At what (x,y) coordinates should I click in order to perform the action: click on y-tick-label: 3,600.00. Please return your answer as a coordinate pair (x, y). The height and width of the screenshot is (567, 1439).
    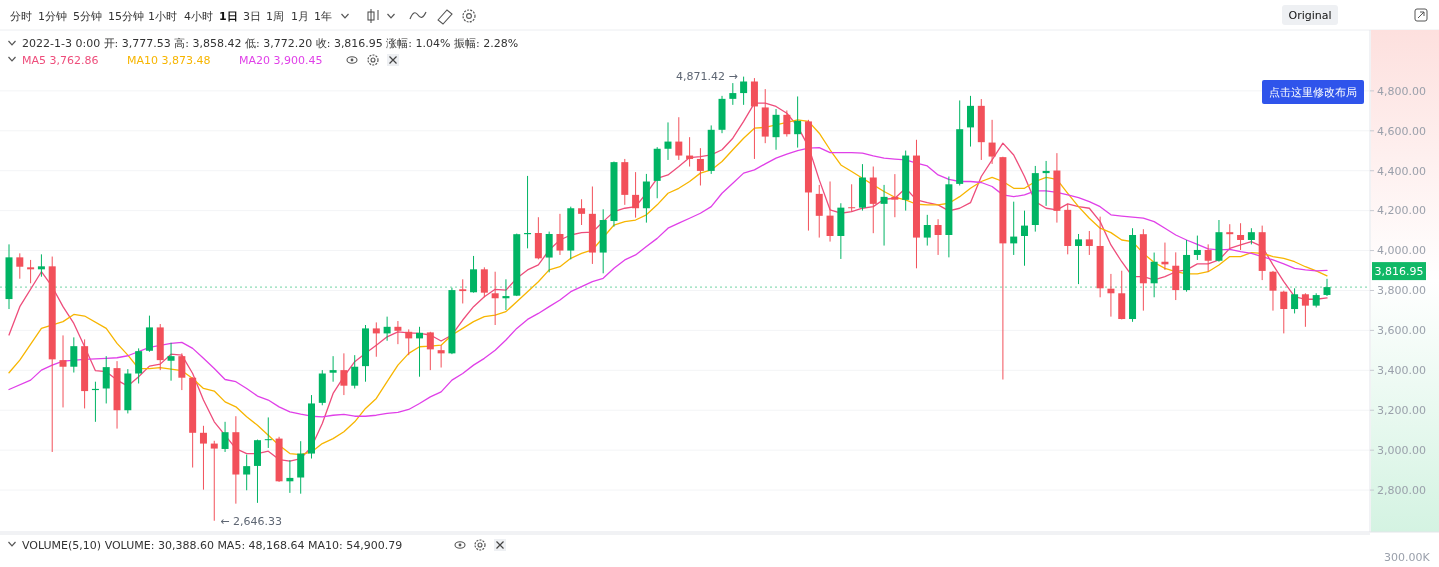
    Looking at the image, I should click on (1401, 331).